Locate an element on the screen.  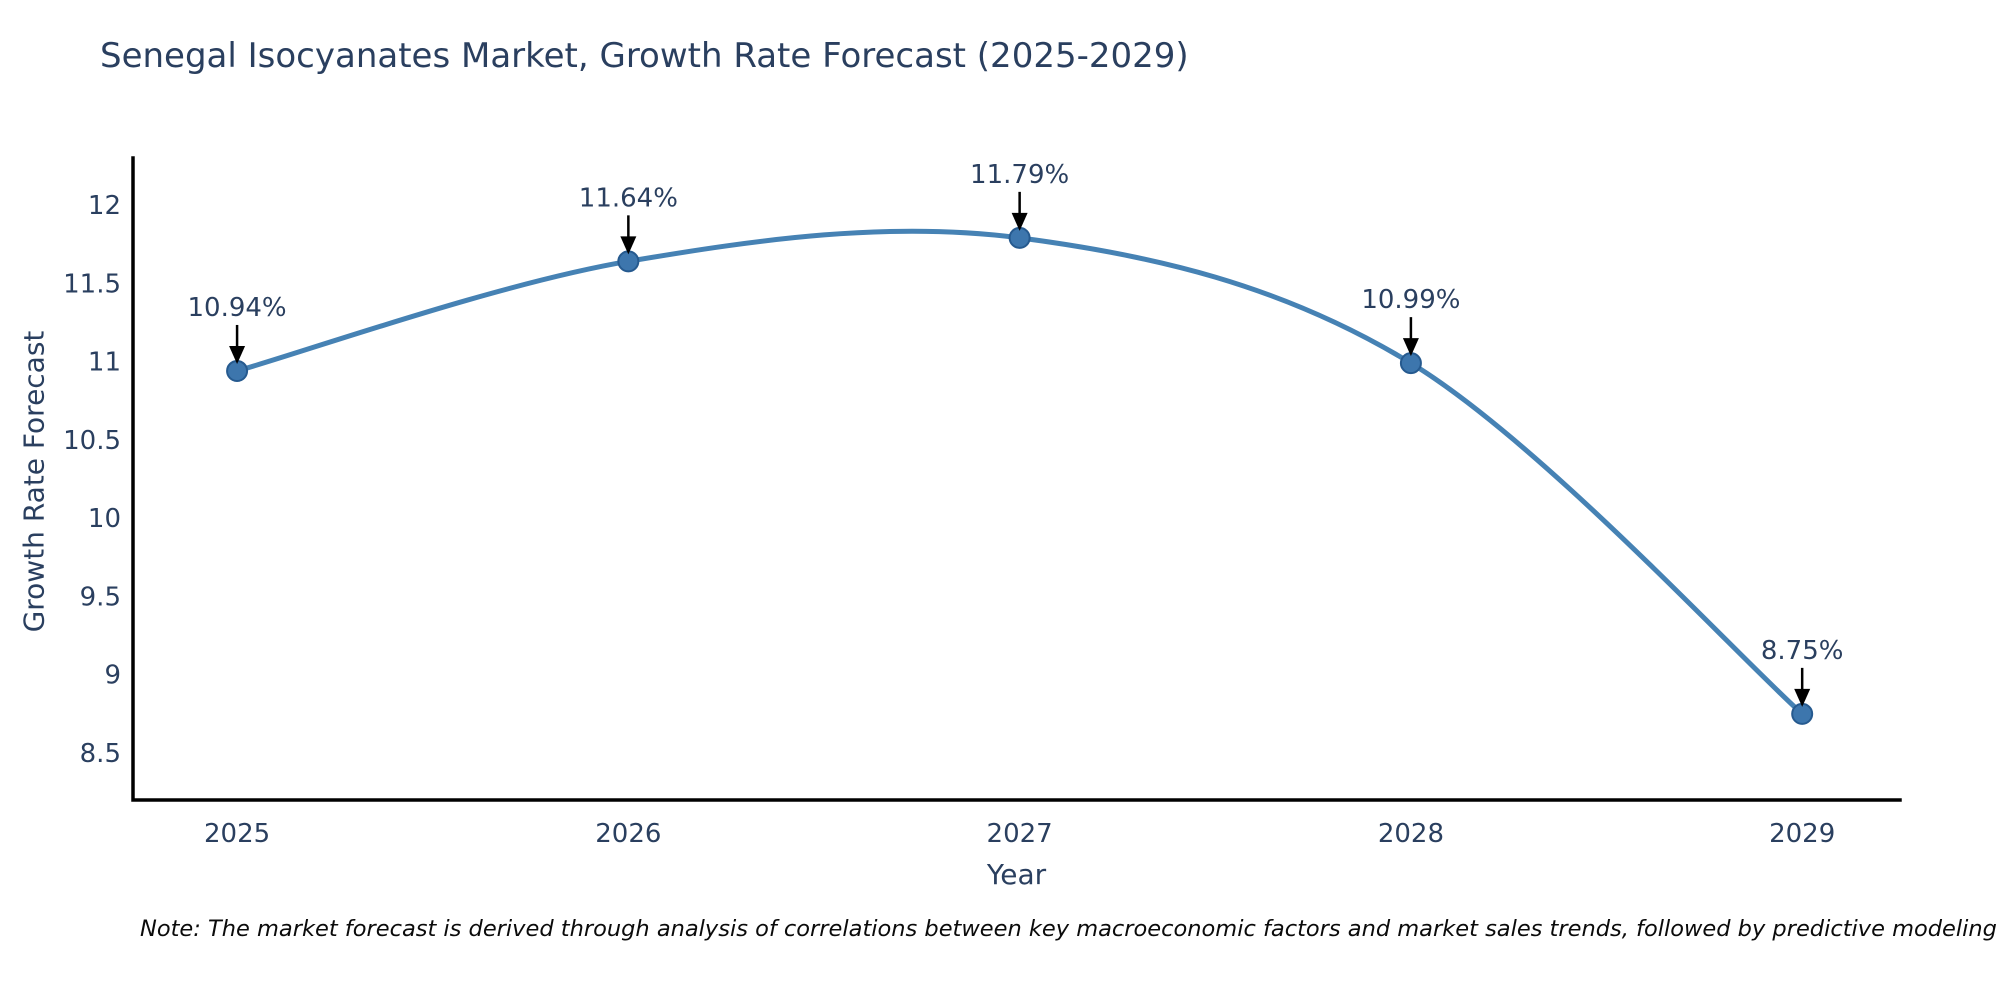
x-axis-title: Year is located at coordinates (1016, 874).